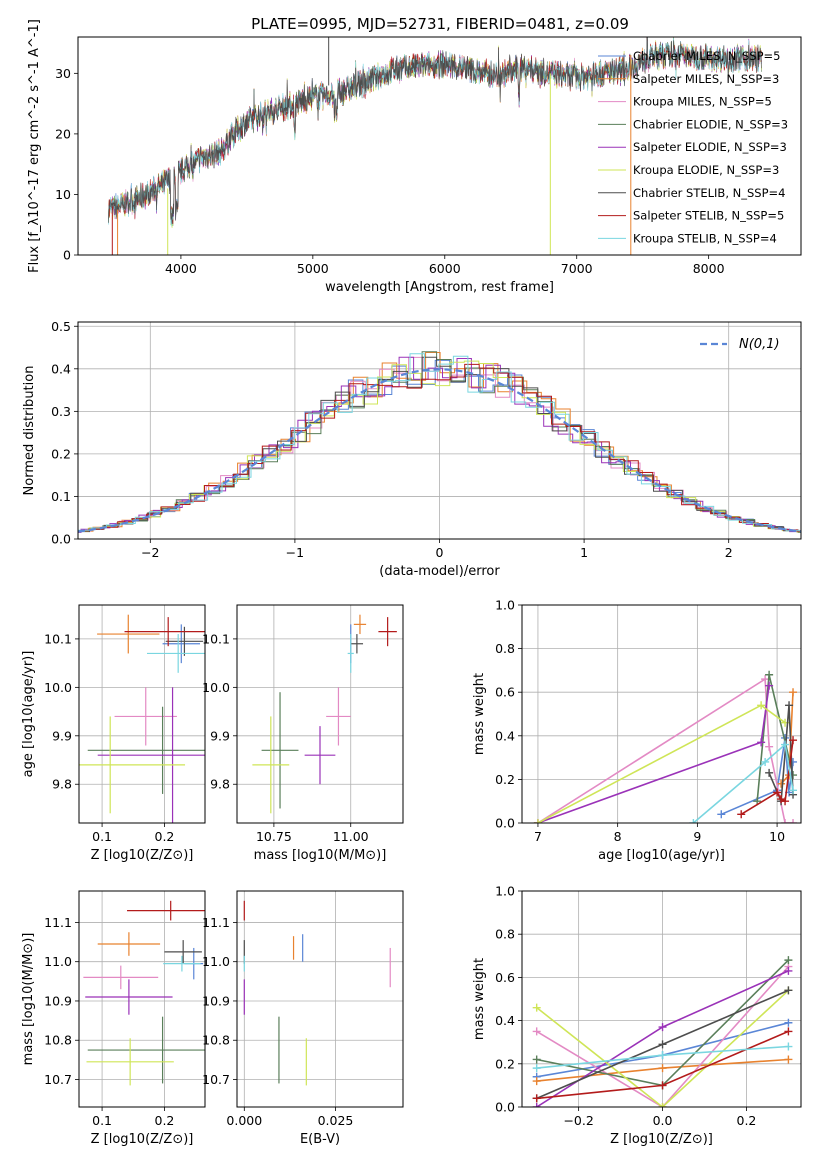 The width and height of the screenshot is (819, 1170). I want to click on legend-label-salpeter_miles: Salpeter MILES, N_SSP=3, so click(706, 79).